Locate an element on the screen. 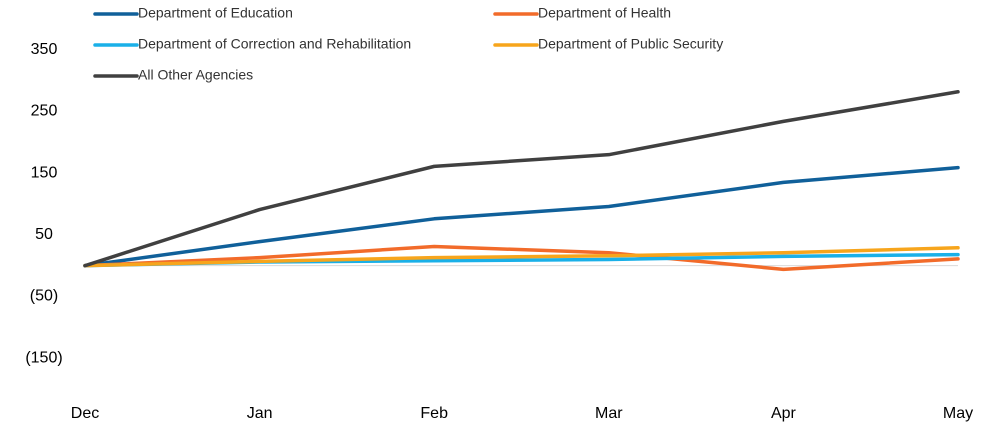 This screenshot has height=425, width=1000. x-tick-label: Mar is located at coordinates (609, 413).